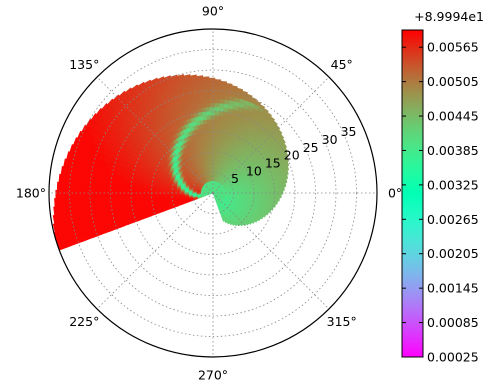 Image resolution: width=488 pixels, height=385 pixels. I want to click on colorbar-offset-text: +8.9994e1, so click(449, 16).